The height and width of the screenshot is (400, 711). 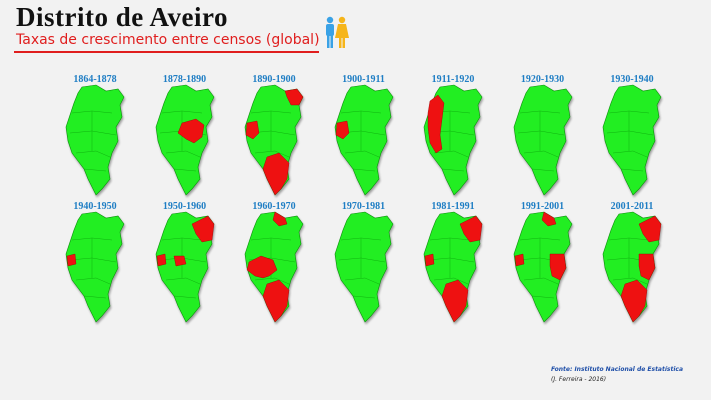 I want to click on period-label: 1911-1920, so click(x=453, y=79).